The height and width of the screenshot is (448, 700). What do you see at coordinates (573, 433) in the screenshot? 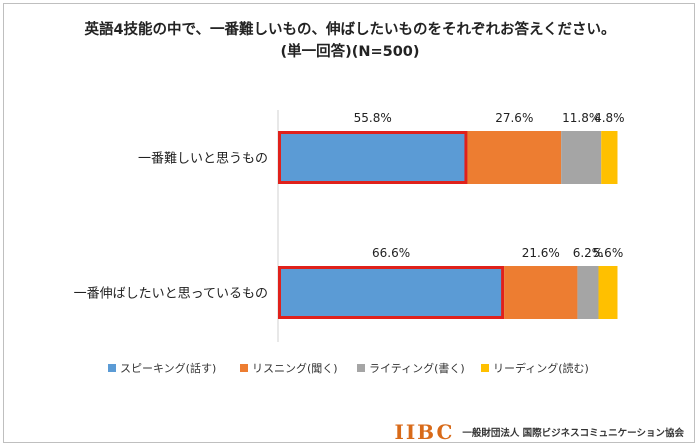
I see `organization-name: 一般財団法人 国際ビジネスコミュニケーション協会` at bounding box center [573, 433].